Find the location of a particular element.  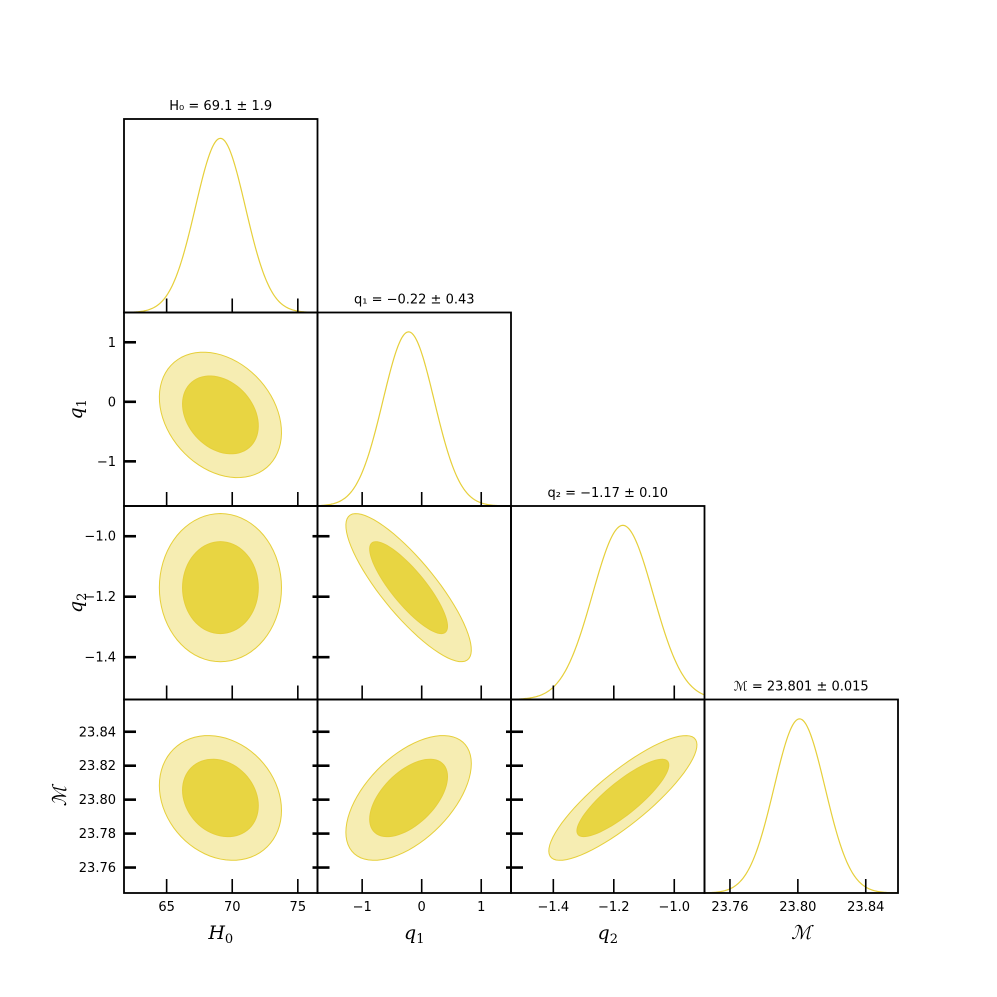

x-tick-label-q1: 0 is located at coordinates (422, 907).